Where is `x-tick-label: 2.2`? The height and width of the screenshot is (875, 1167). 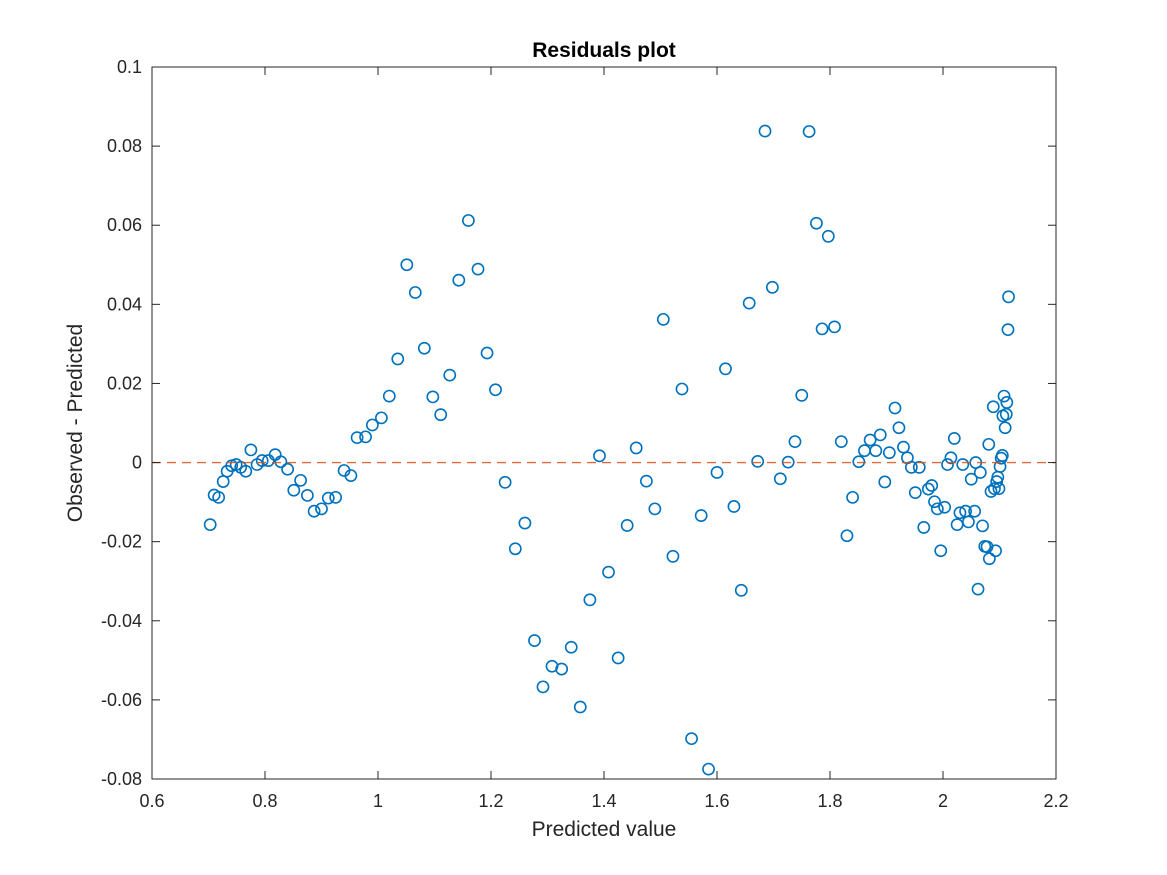 x-tick-label: 2.2 is located at coordinates (1055, 801).